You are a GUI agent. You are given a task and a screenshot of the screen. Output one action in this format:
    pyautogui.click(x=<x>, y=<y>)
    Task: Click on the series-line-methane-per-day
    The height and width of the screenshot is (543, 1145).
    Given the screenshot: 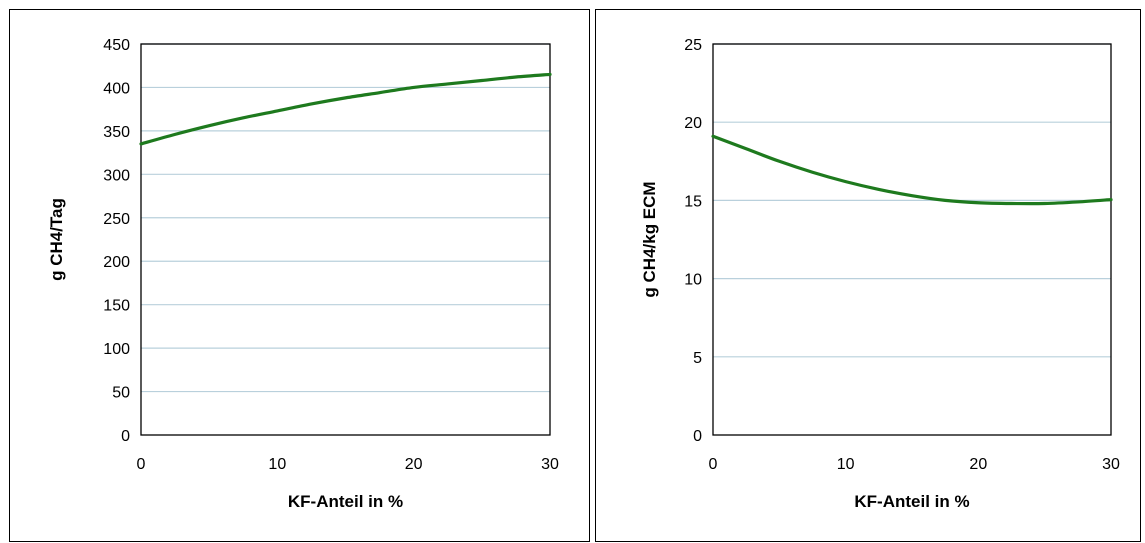 What is the action you would take?
    pyautogui.click(x=345, y=109)
    